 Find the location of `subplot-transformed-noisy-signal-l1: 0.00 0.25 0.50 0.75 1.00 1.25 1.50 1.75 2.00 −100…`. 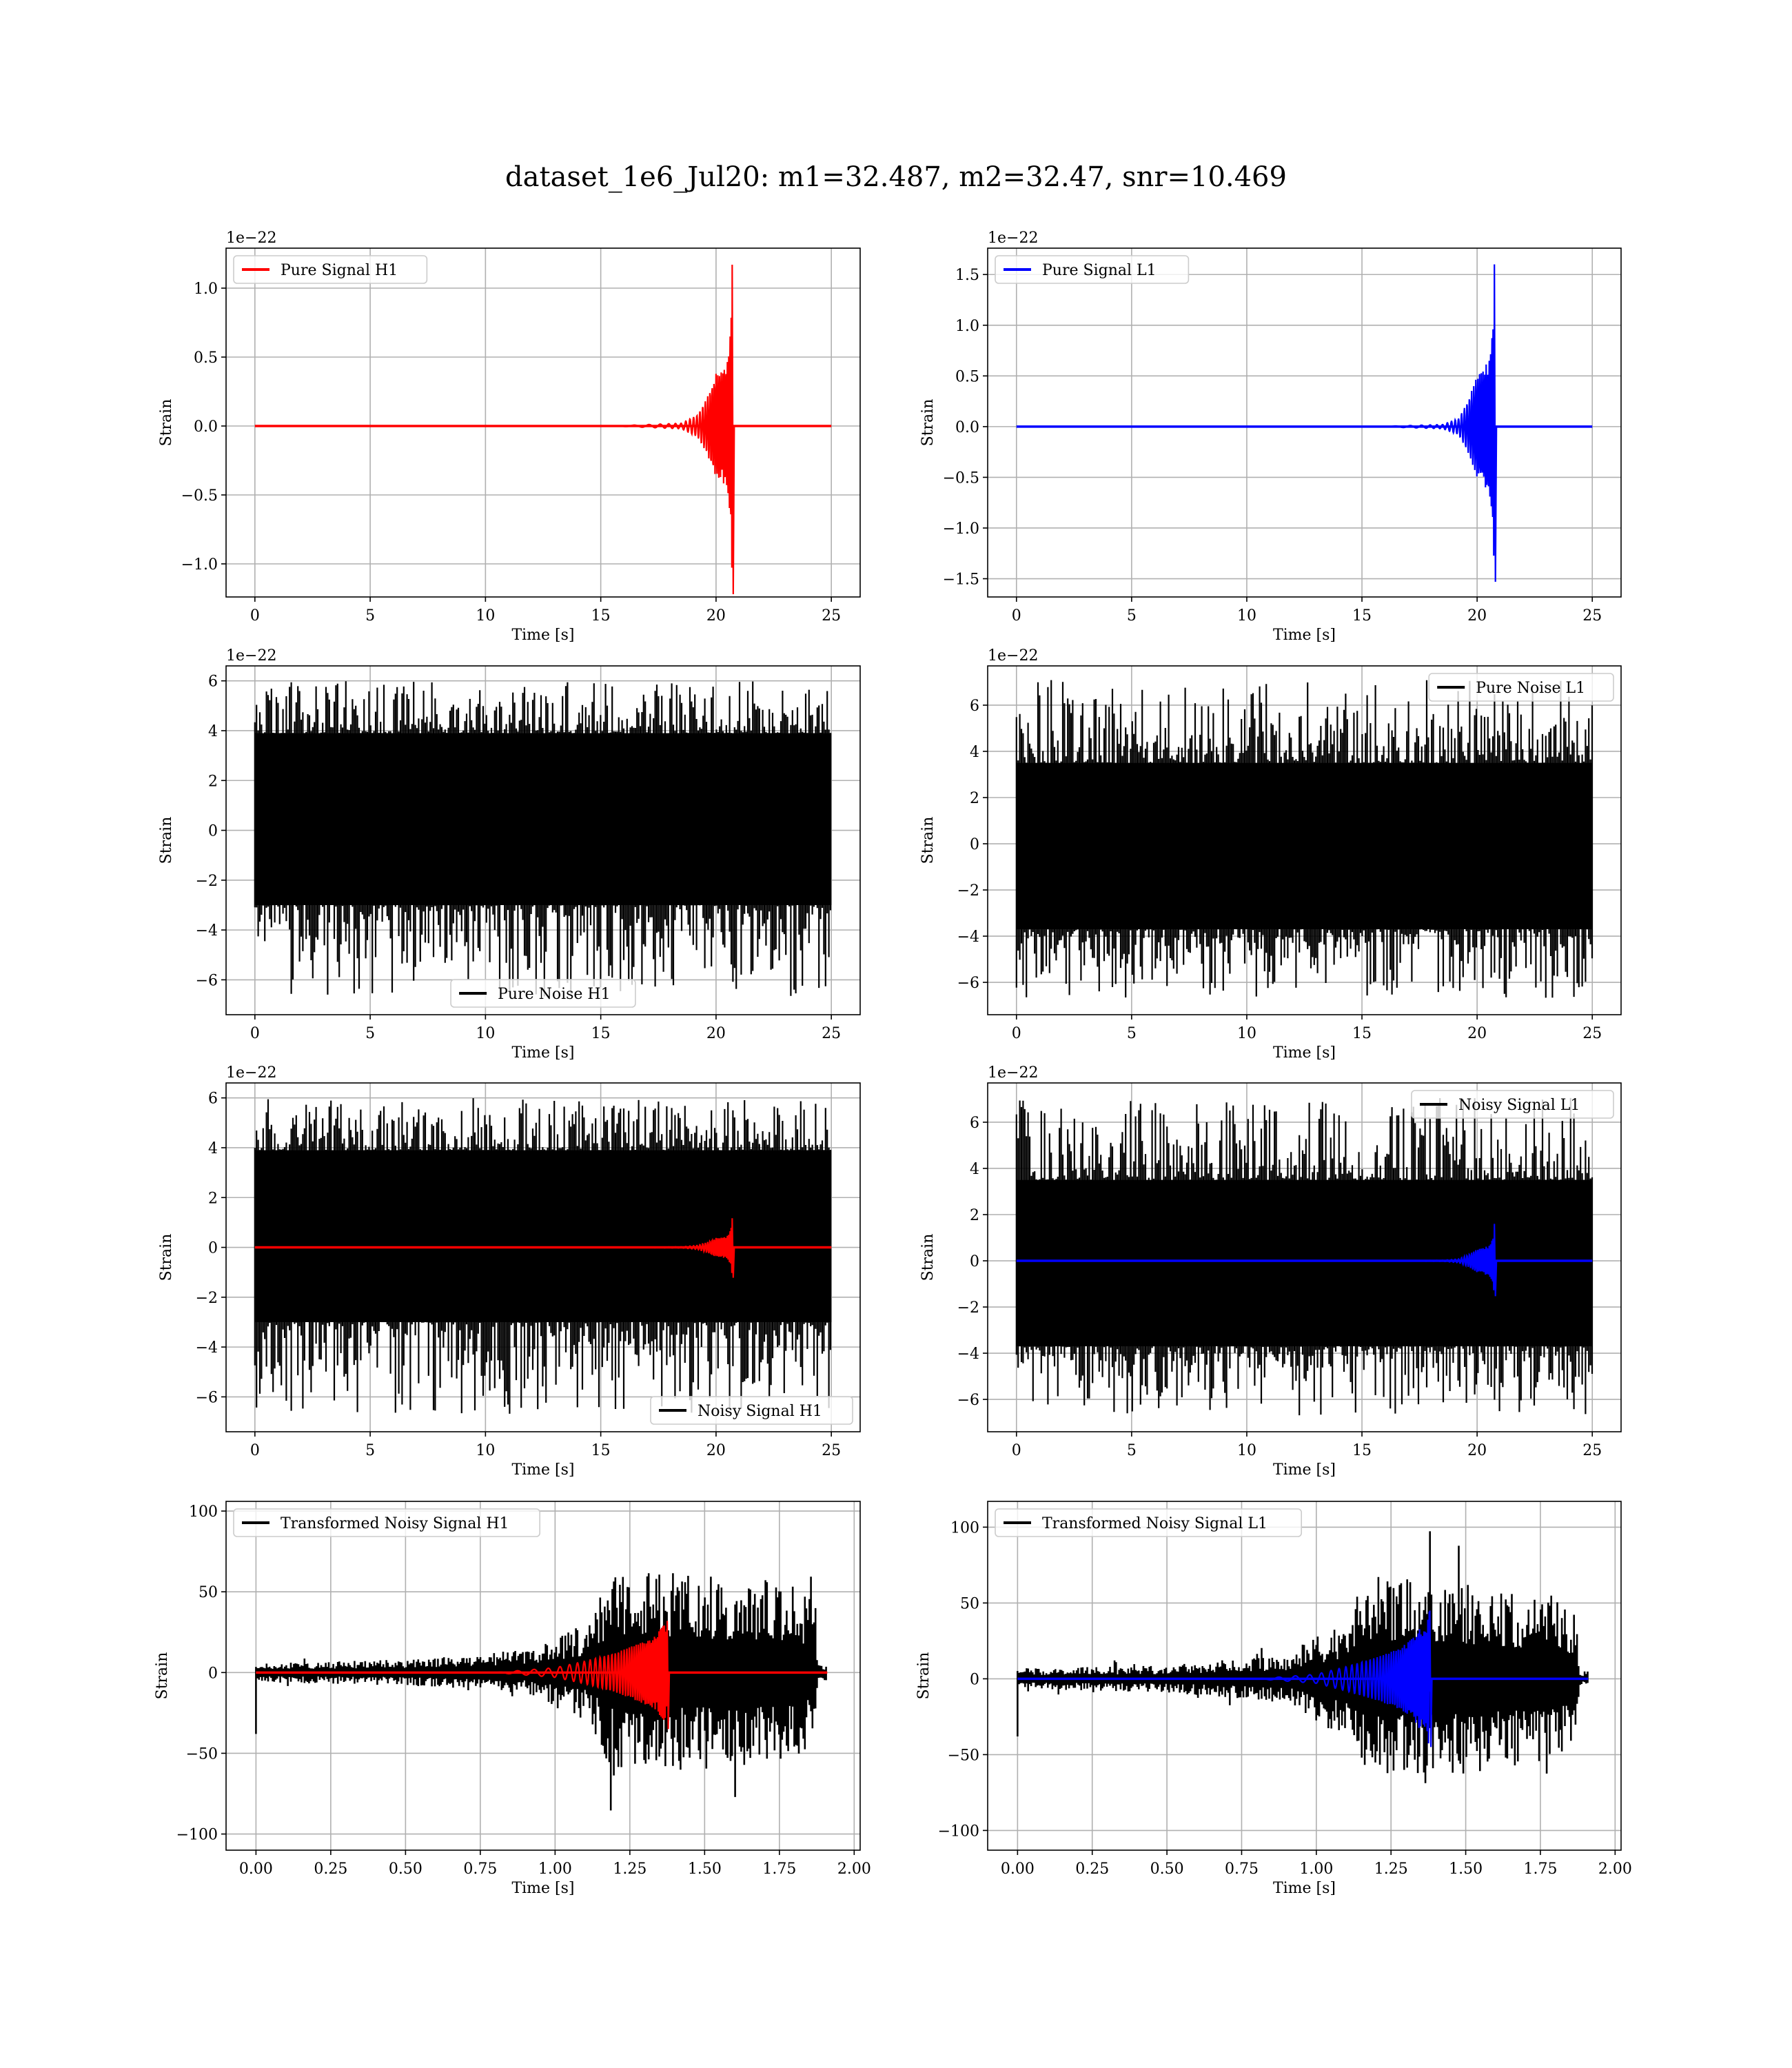

subplot-transformed-noisy-signal-l1: 0.00 0.25 0.50 0.75 1.00 1.25 1.50 1.75 2.00 −100… is located at coordinates (1273, 1699).